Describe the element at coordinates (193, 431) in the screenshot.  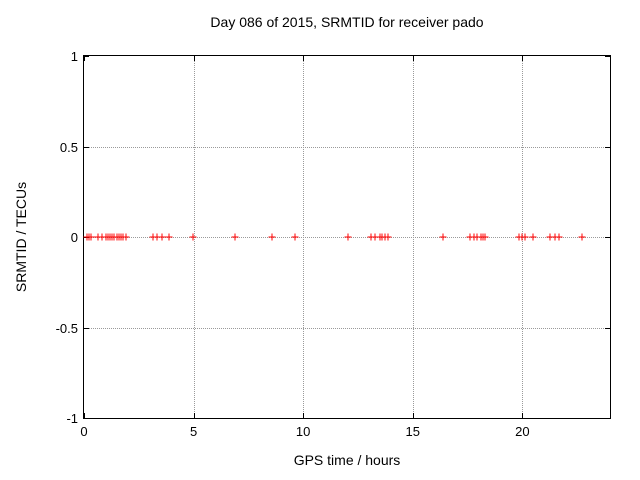
I see `x-tick-label: 5` at that location.